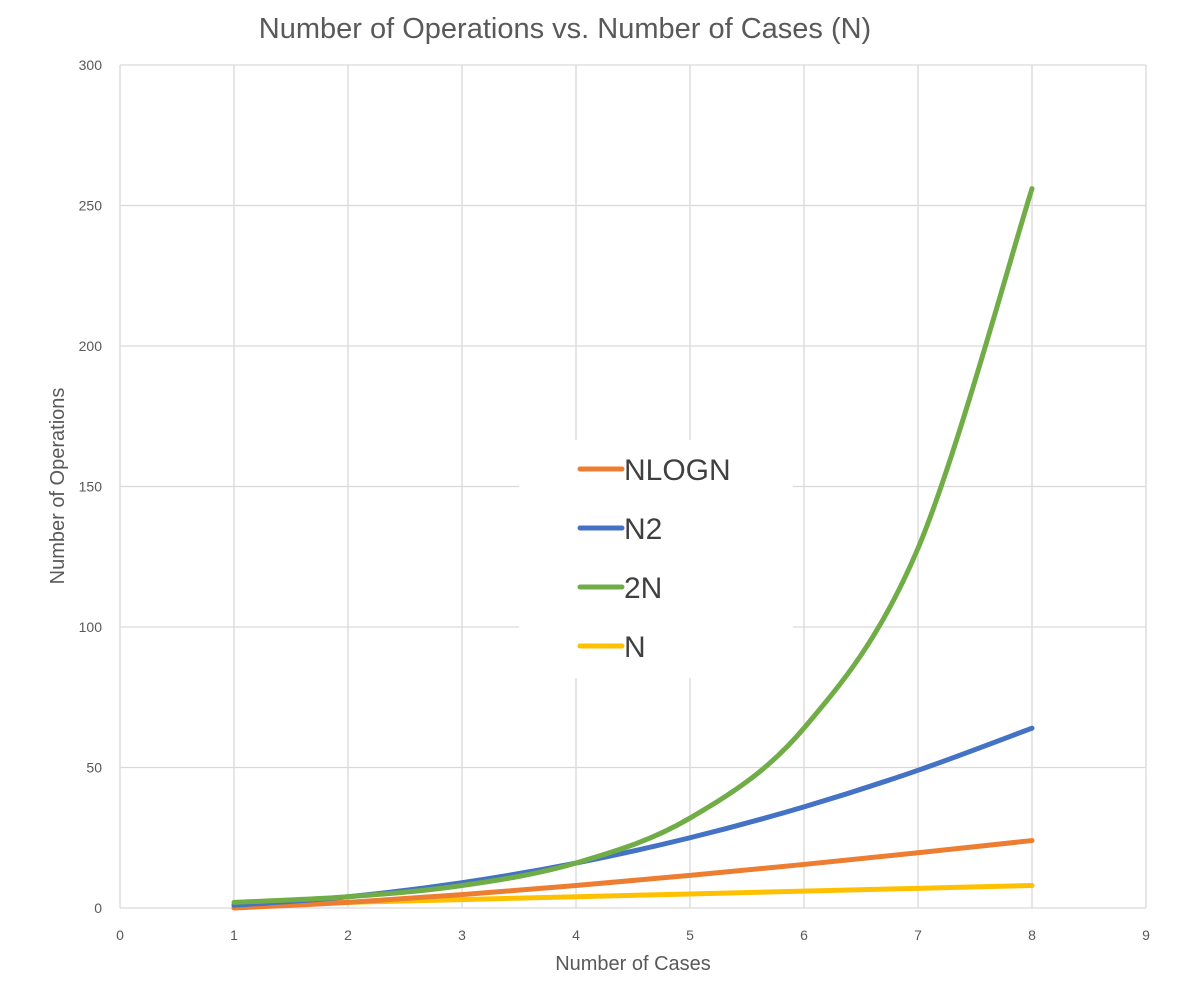 Image resolution: width=1182 pixels, height=992 pixels. Describe the element at coordinates (348, 935) in the screenshot. I see `x-tick-label: 2` at that location.